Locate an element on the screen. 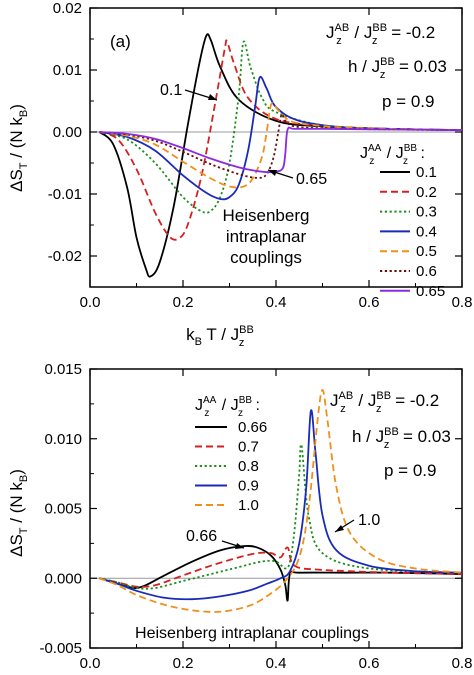 The image size is (474, 675). curve-label: 1.0 is located at coordinates (369, 520).